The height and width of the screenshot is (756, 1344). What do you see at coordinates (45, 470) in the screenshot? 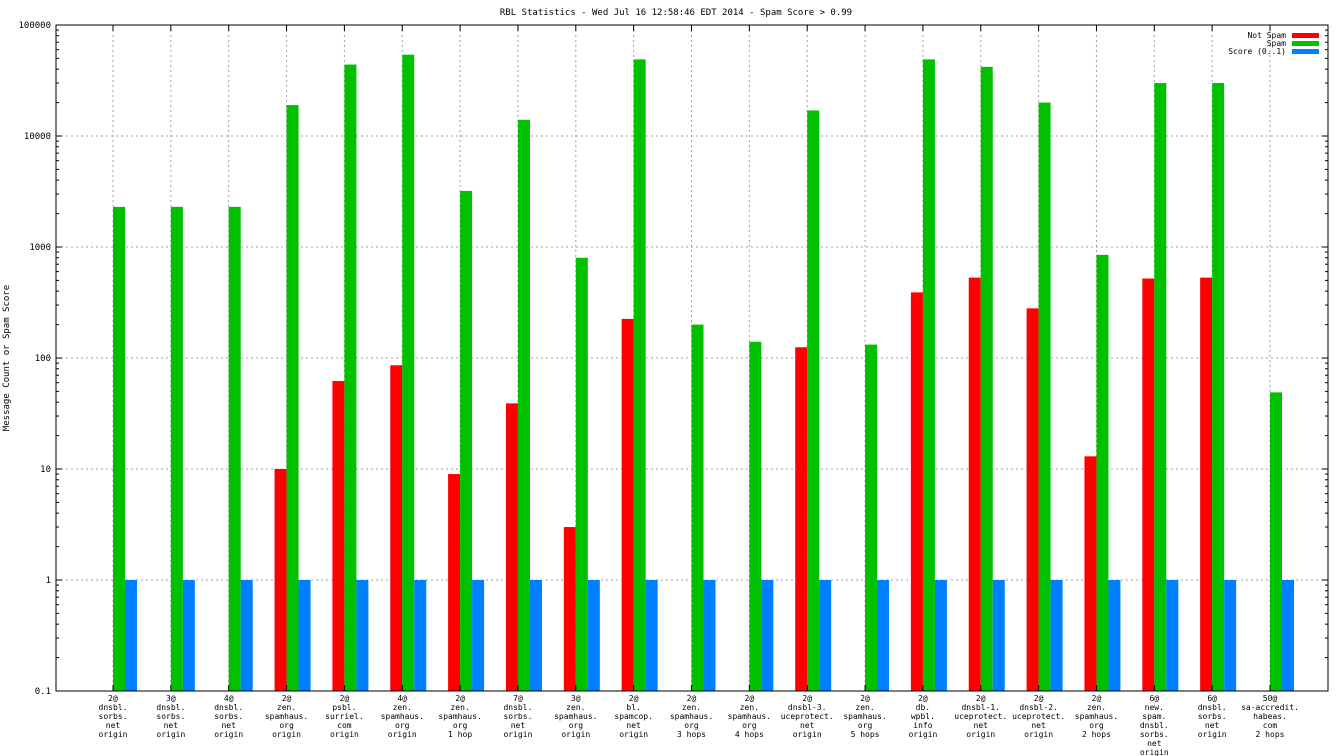
I see `y-tick-label: 10` at bounding box center [45, 470].